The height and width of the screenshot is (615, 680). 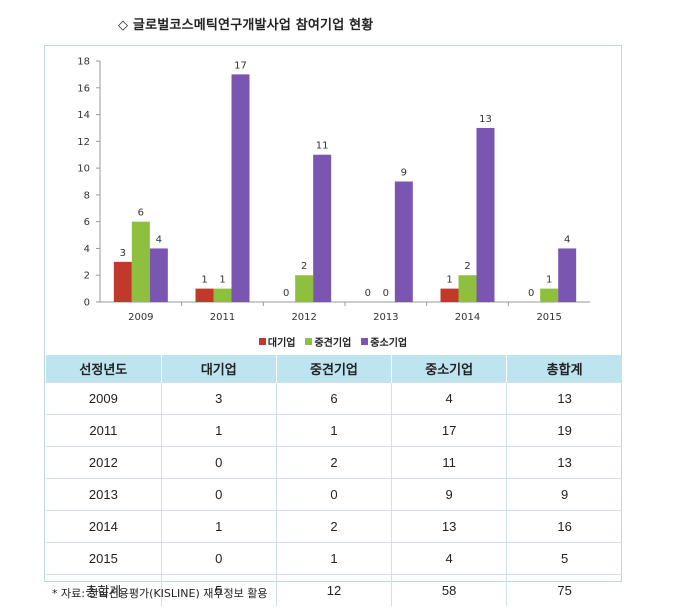 What do you see at coordinates (467, 317) in the screenshot?
I see `x-tick-label: 2014` at bounding box center [467, 317].